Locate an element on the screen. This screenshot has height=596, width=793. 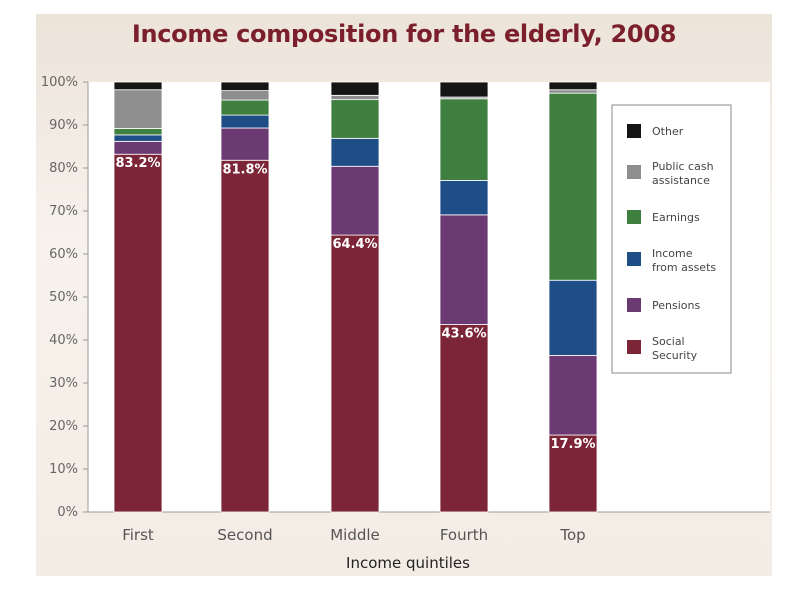
y-tick-label: 30% is located at coordinates (63, 383).